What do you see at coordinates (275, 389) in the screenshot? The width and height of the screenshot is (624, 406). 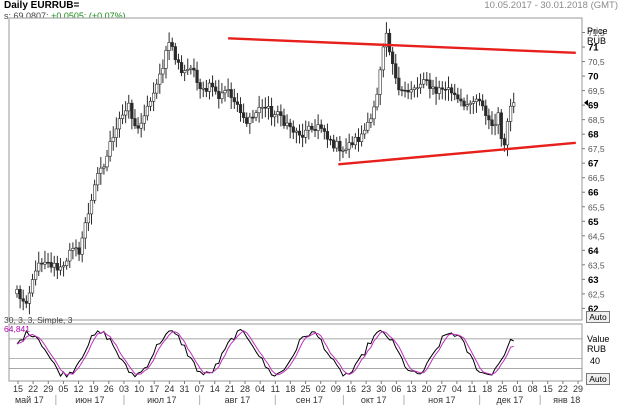 I see `date-axis-day-label: 11` at bounding box center [275, 389].